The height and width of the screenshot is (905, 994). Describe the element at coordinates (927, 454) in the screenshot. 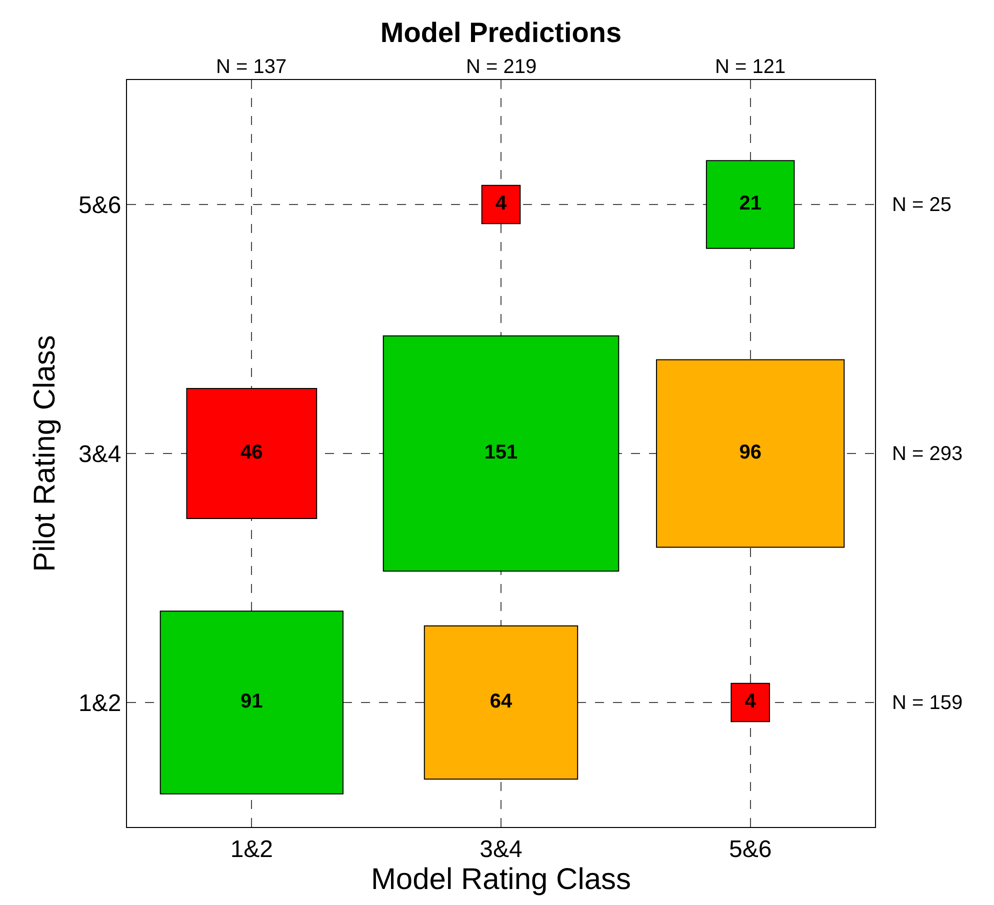

I see `y2-tick-label: N = 293` at that location.